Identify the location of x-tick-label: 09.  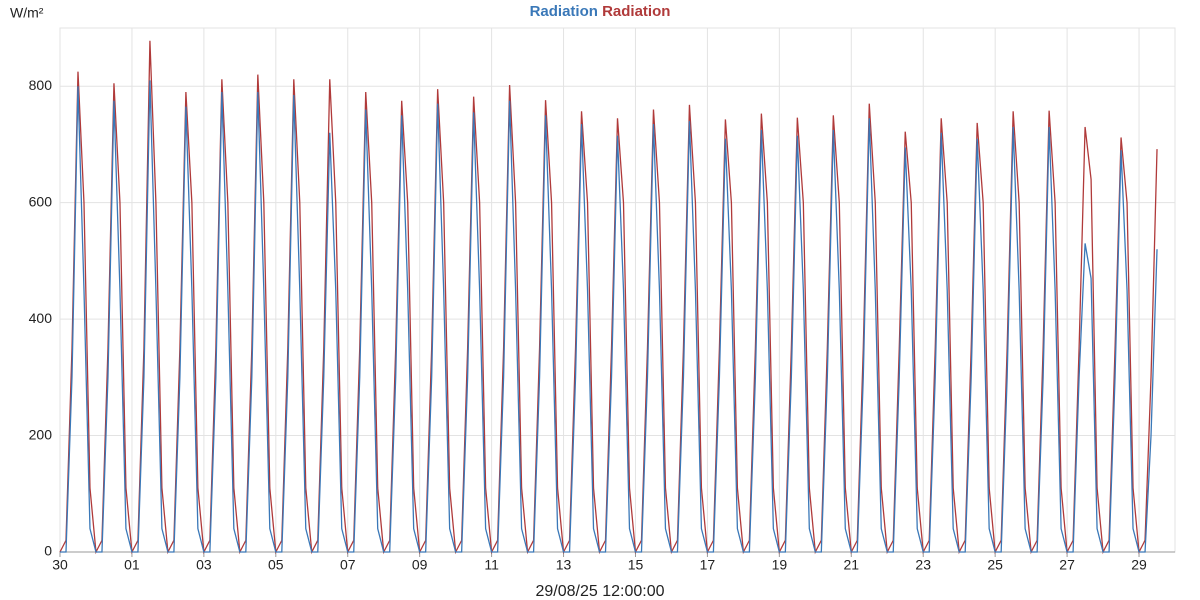
(420, 565).